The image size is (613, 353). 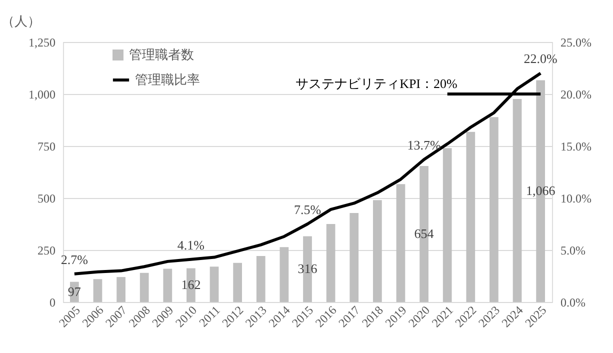 I want to click on data-label: 22.0%, so click(x=541, y=58).